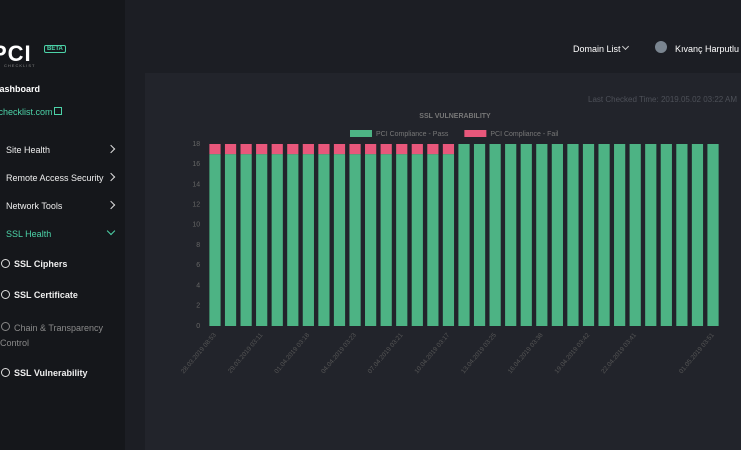  Describe the element at coordinates (412, 134) in the screenshot. I see `legend-label: PCI Compliance - Pass` at that location.